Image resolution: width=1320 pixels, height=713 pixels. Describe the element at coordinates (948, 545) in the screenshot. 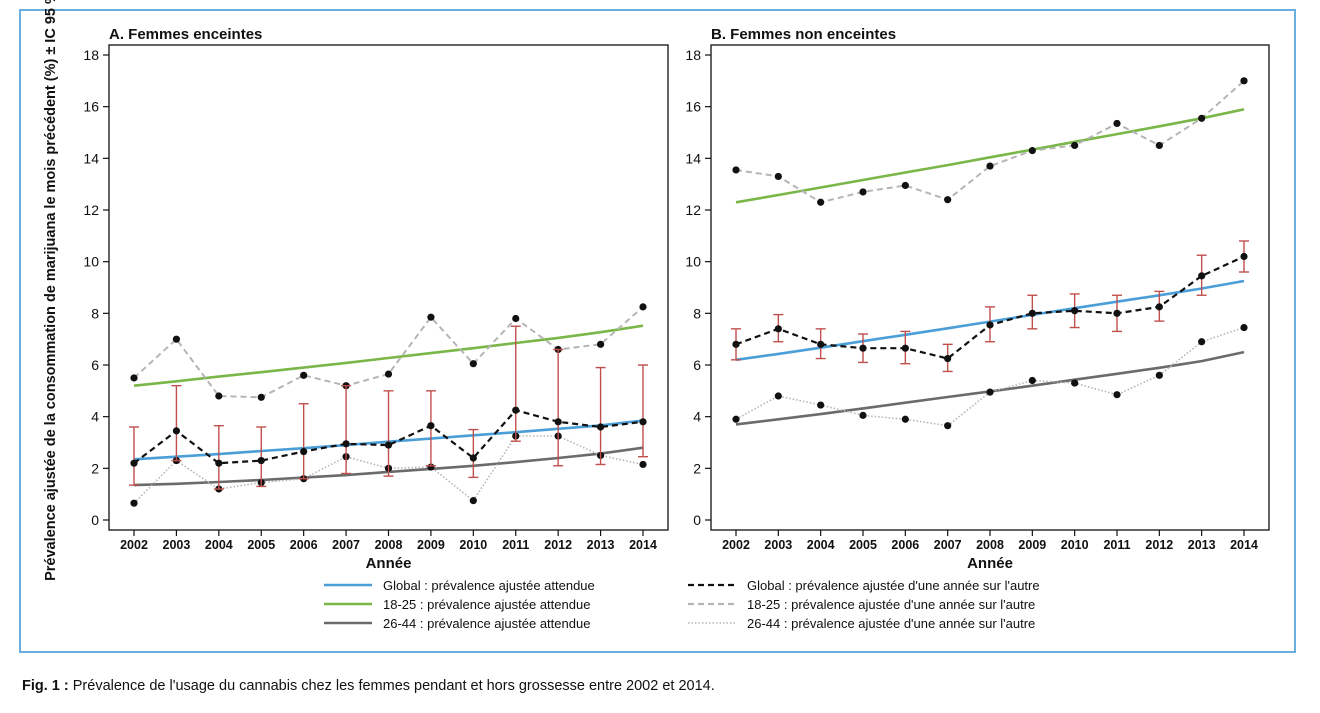

I see `panel-b-xtick-label: 2007` at that location.